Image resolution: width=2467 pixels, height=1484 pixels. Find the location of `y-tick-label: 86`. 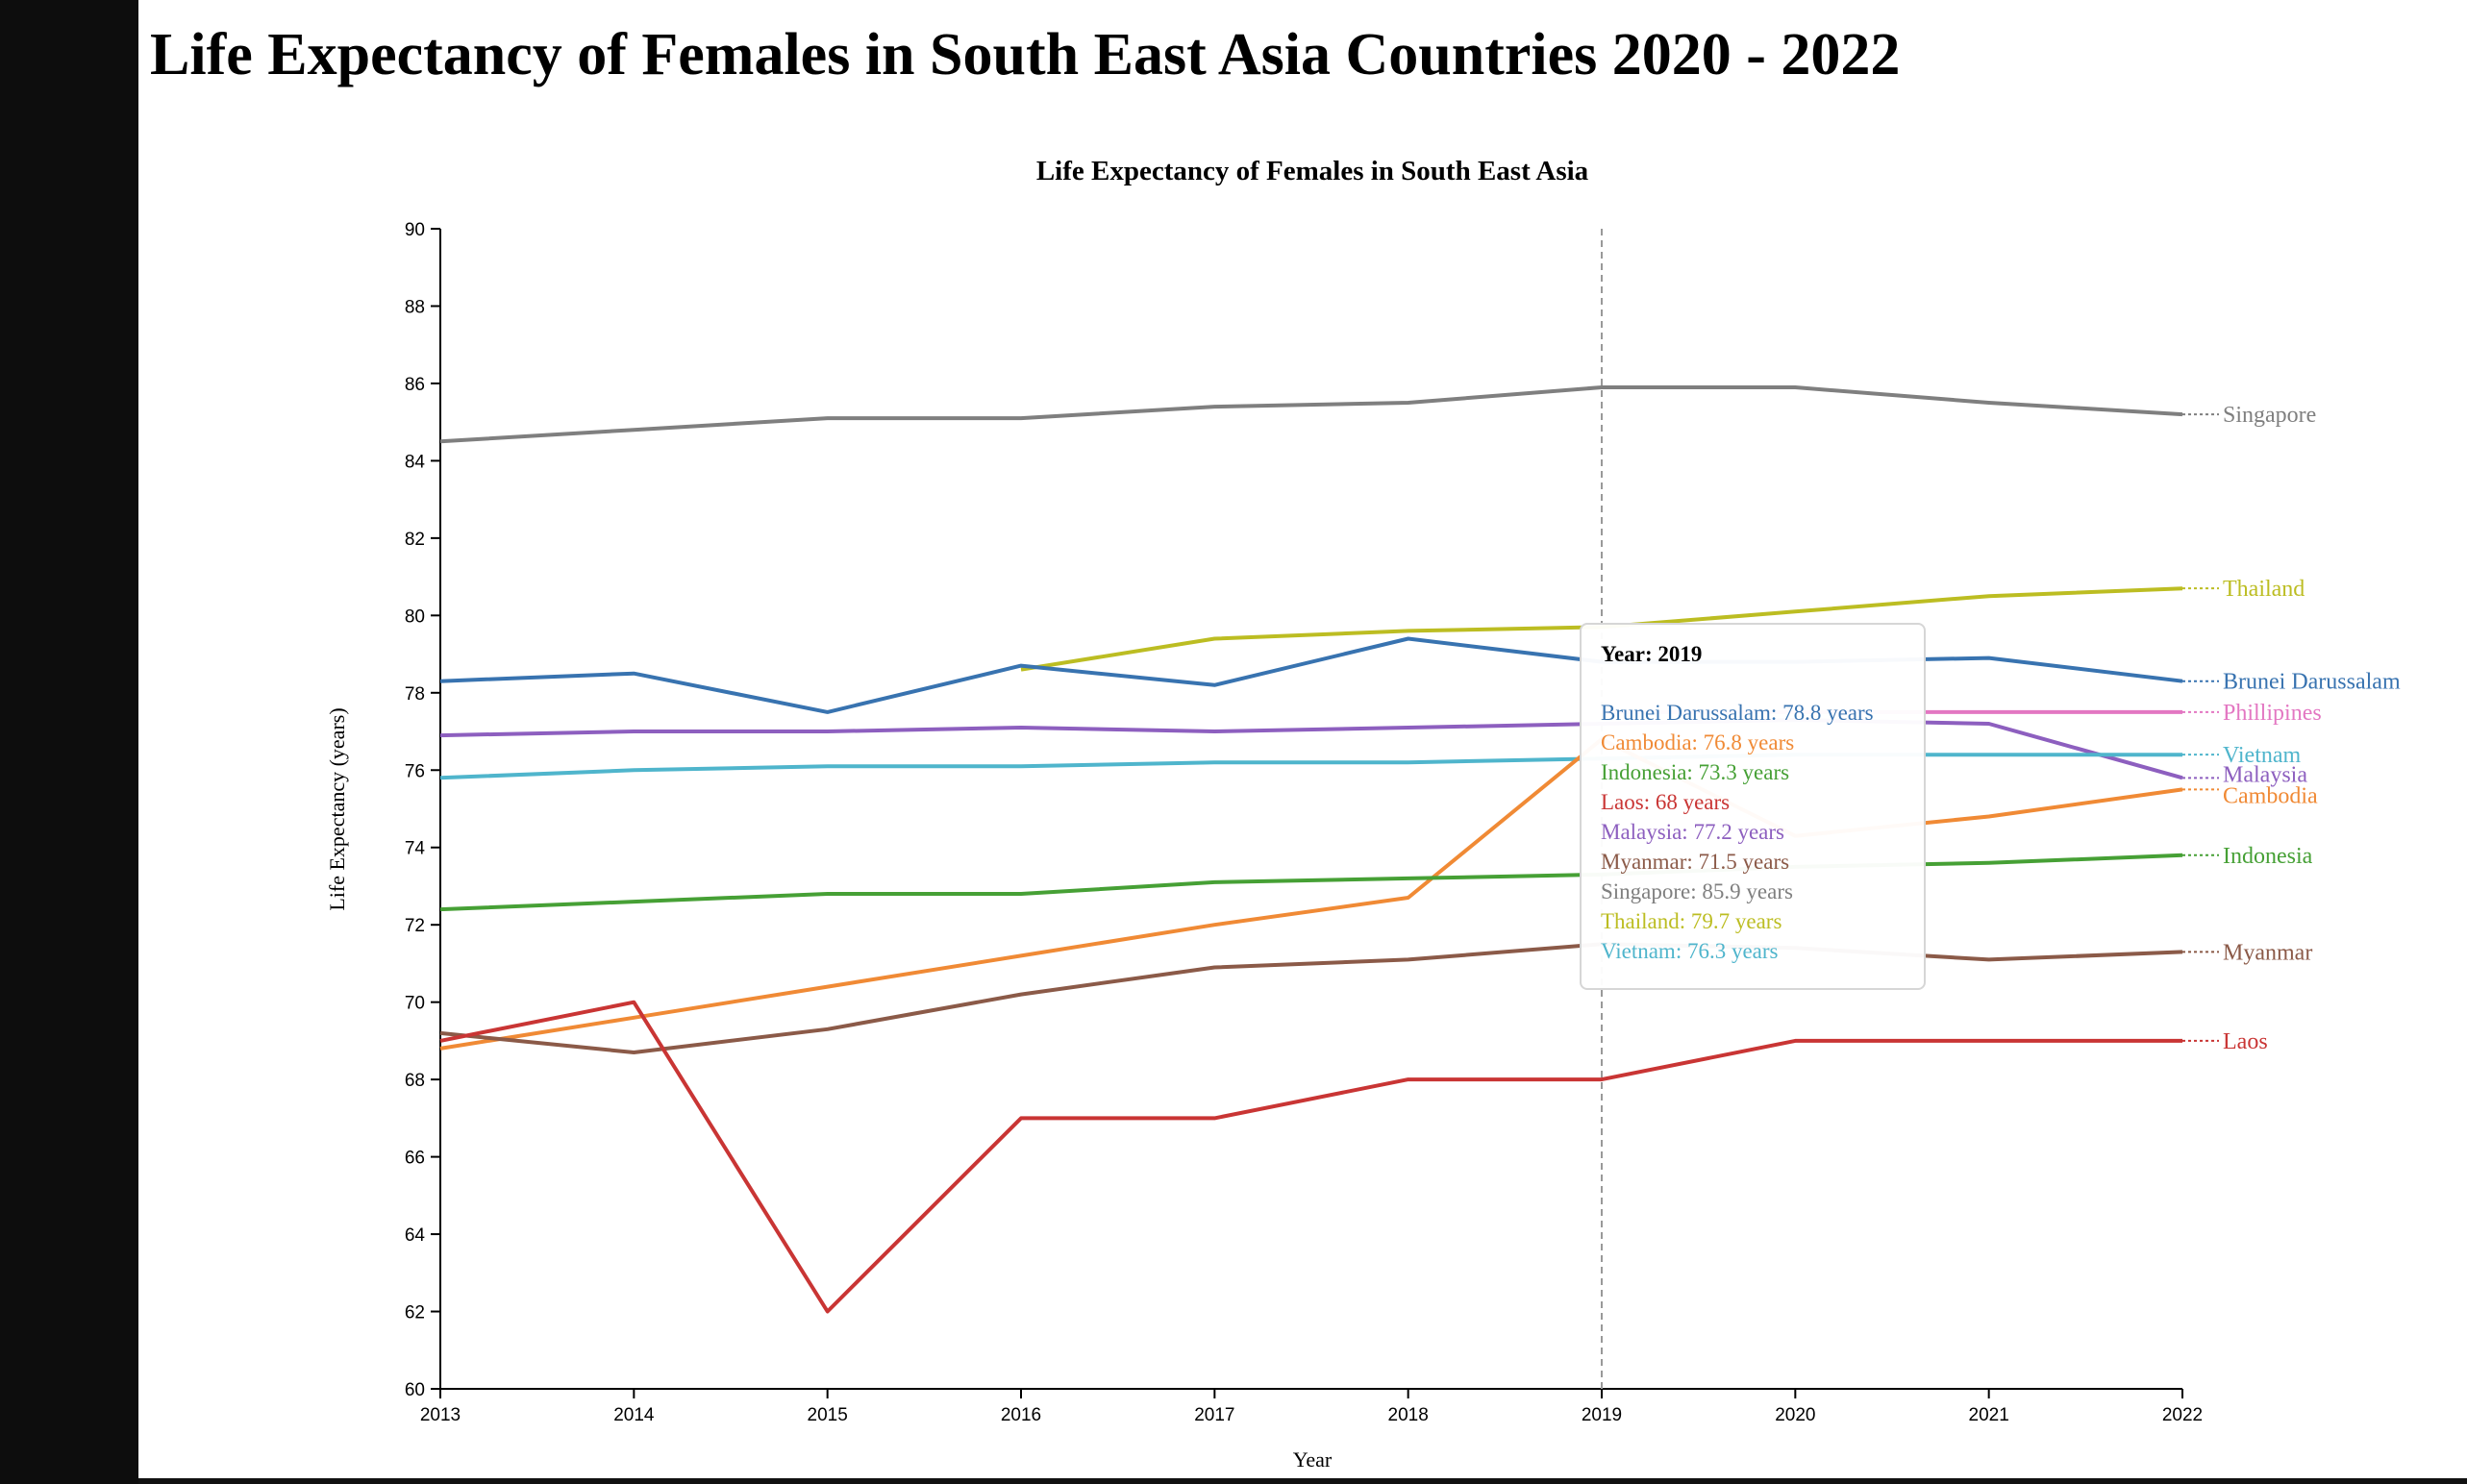

y-tick-label: 86 is located at coordinates (415, 385).